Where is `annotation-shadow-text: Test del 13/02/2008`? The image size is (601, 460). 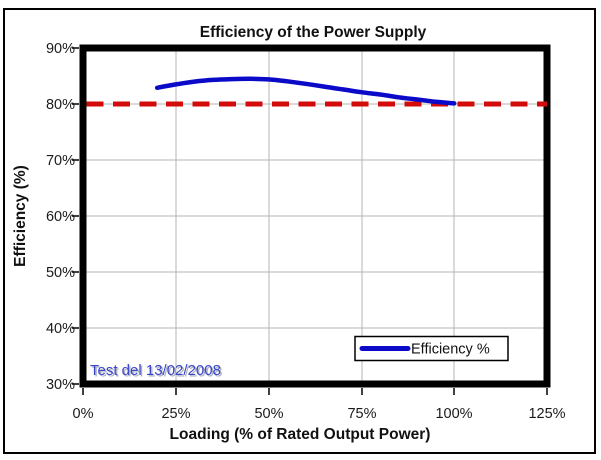
annotation-shadow-text: Test del 13/02/2008 is located at coordinates (157, 372).